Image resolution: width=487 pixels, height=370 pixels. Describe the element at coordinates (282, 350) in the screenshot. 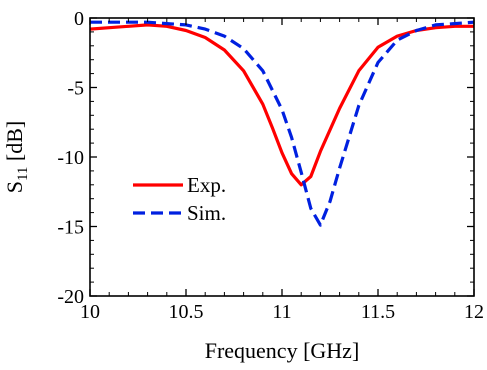

I see `x-axis-title: Frequency [GHz]` at that location.